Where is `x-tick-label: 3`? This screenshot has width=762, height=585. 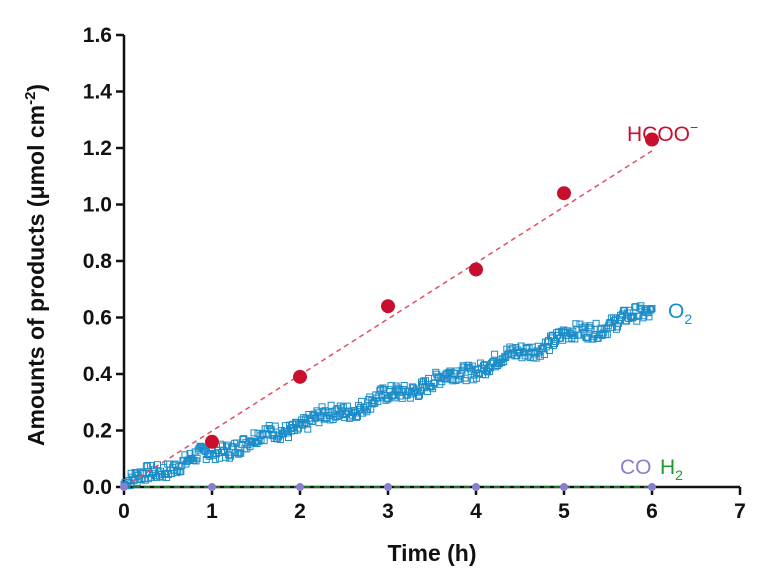 x-tick-label: 3 is located at coordinates (388, 511).